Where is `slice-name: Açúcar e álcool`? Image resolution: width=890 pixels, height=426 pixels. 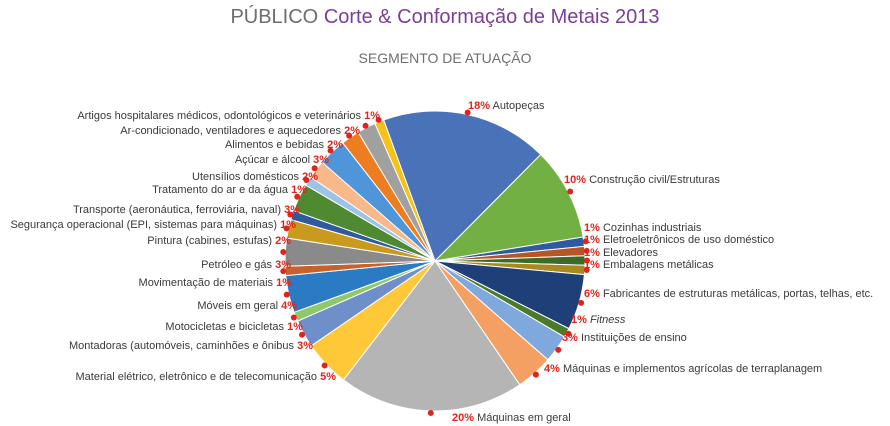 slice-name: Açúcar e álcool is located at coordinates (274, 160).